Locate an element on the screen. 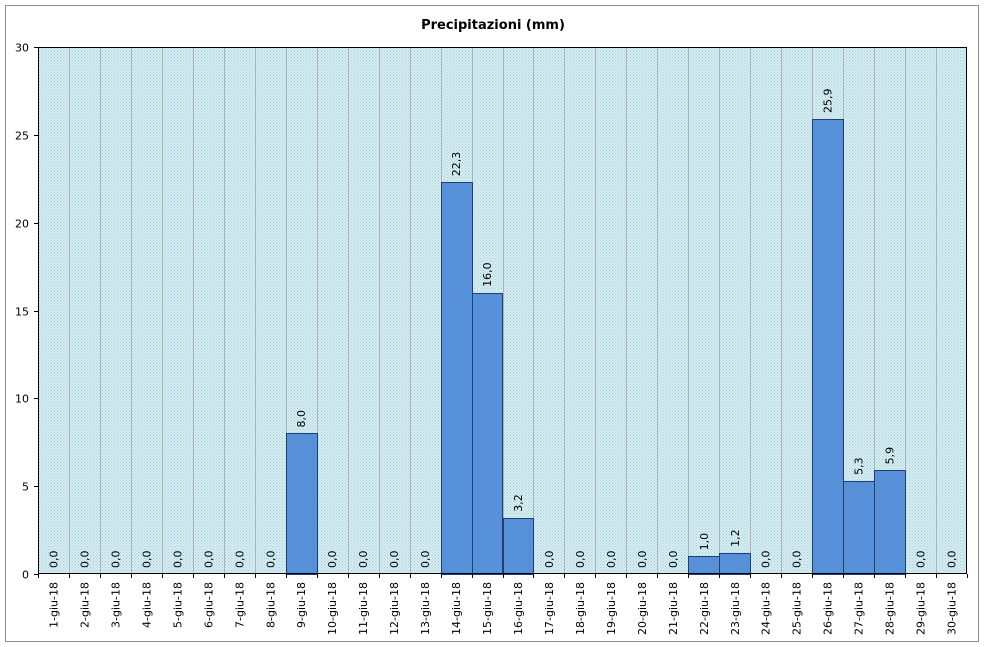  data-label: 3,2 is located at coordinates (518, 503).